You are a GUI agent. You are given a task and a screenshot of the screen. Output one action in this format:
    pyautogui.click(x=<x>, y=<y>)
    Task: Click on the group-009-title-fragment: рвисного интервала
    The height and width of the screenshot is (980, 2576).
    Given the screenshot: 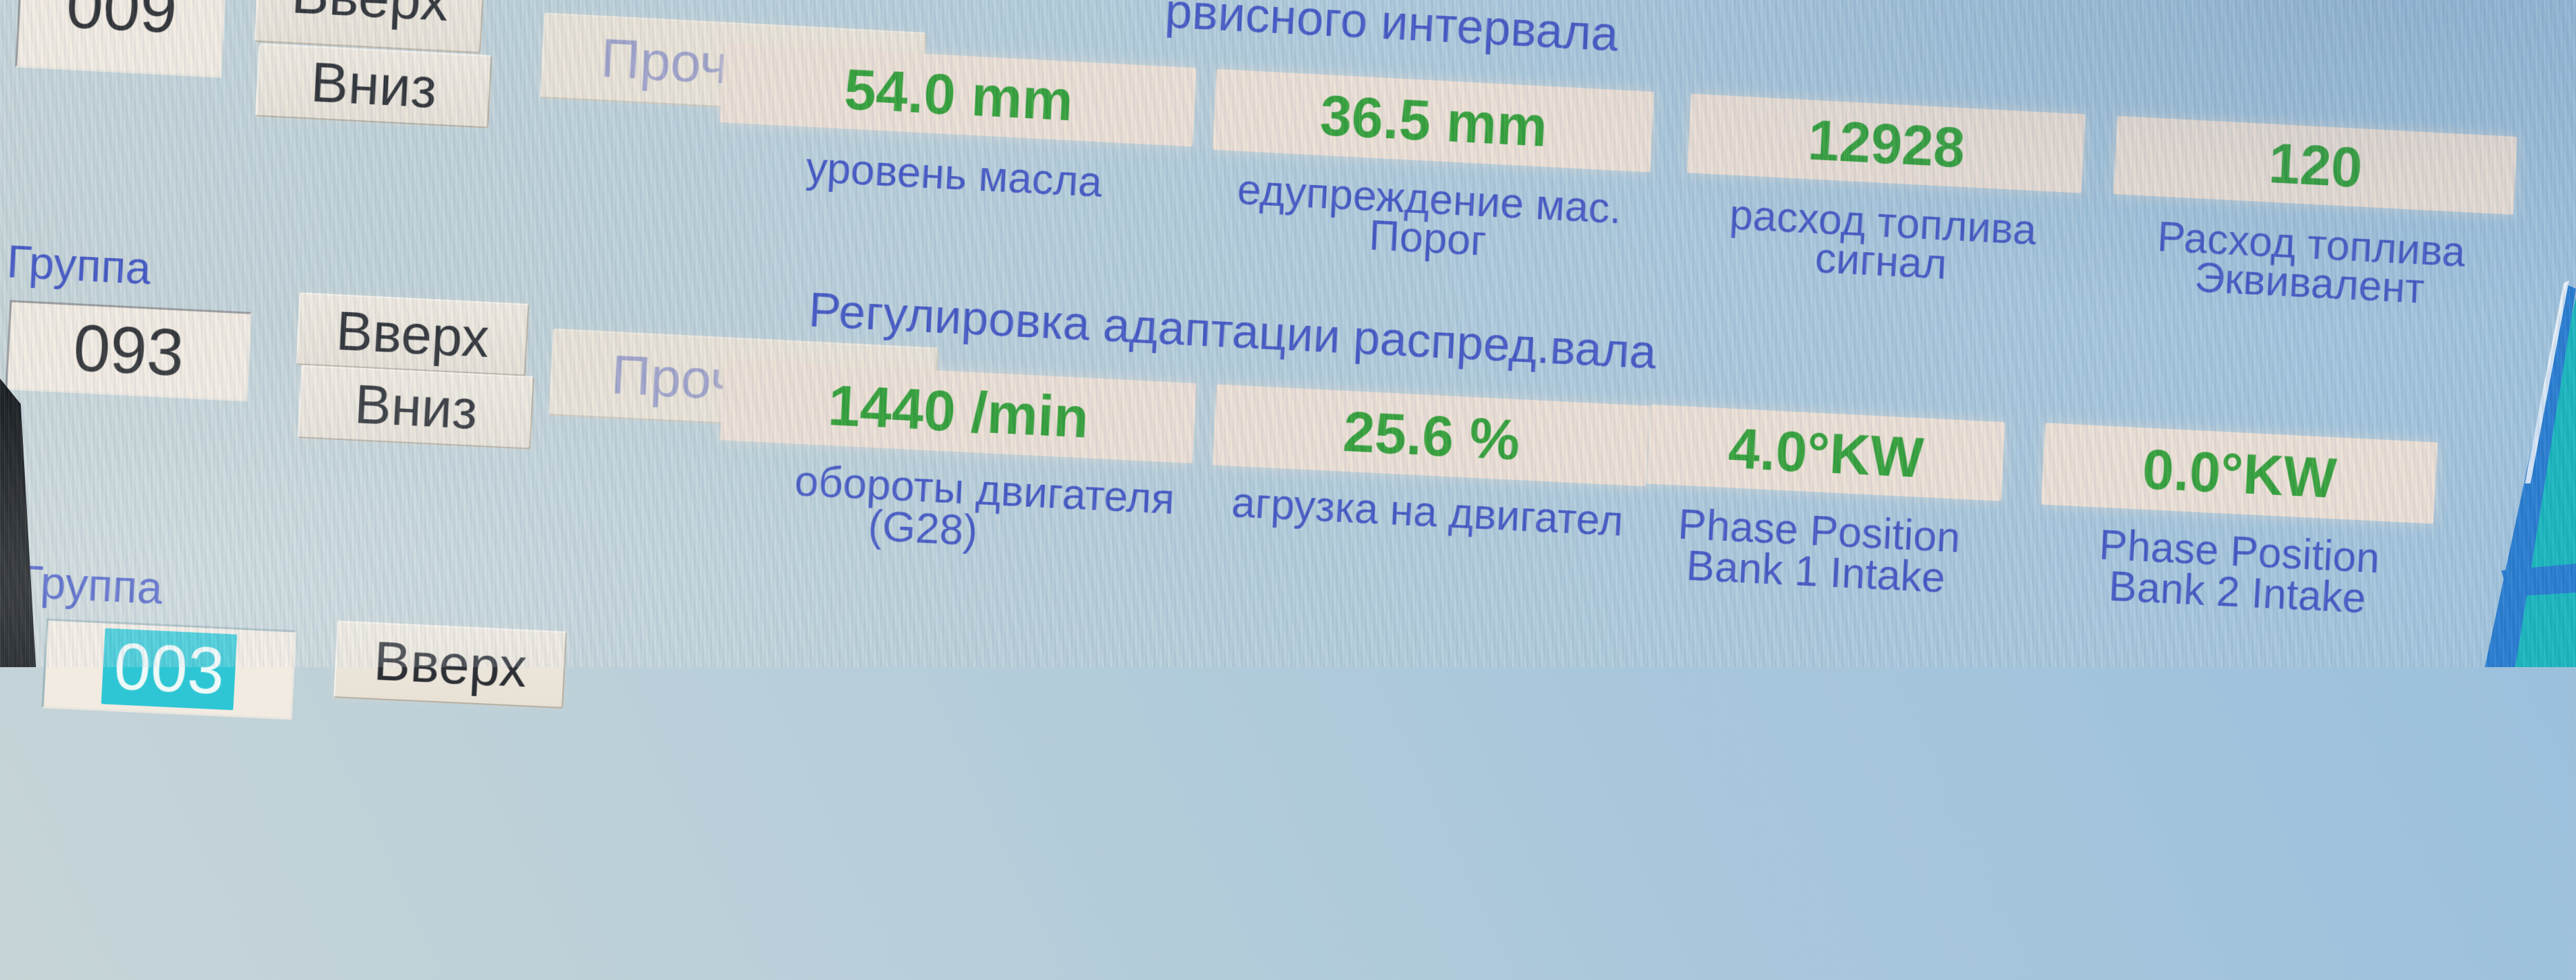 What is the action you would take?
    pyautogui.click(x=1392, y=31)
    